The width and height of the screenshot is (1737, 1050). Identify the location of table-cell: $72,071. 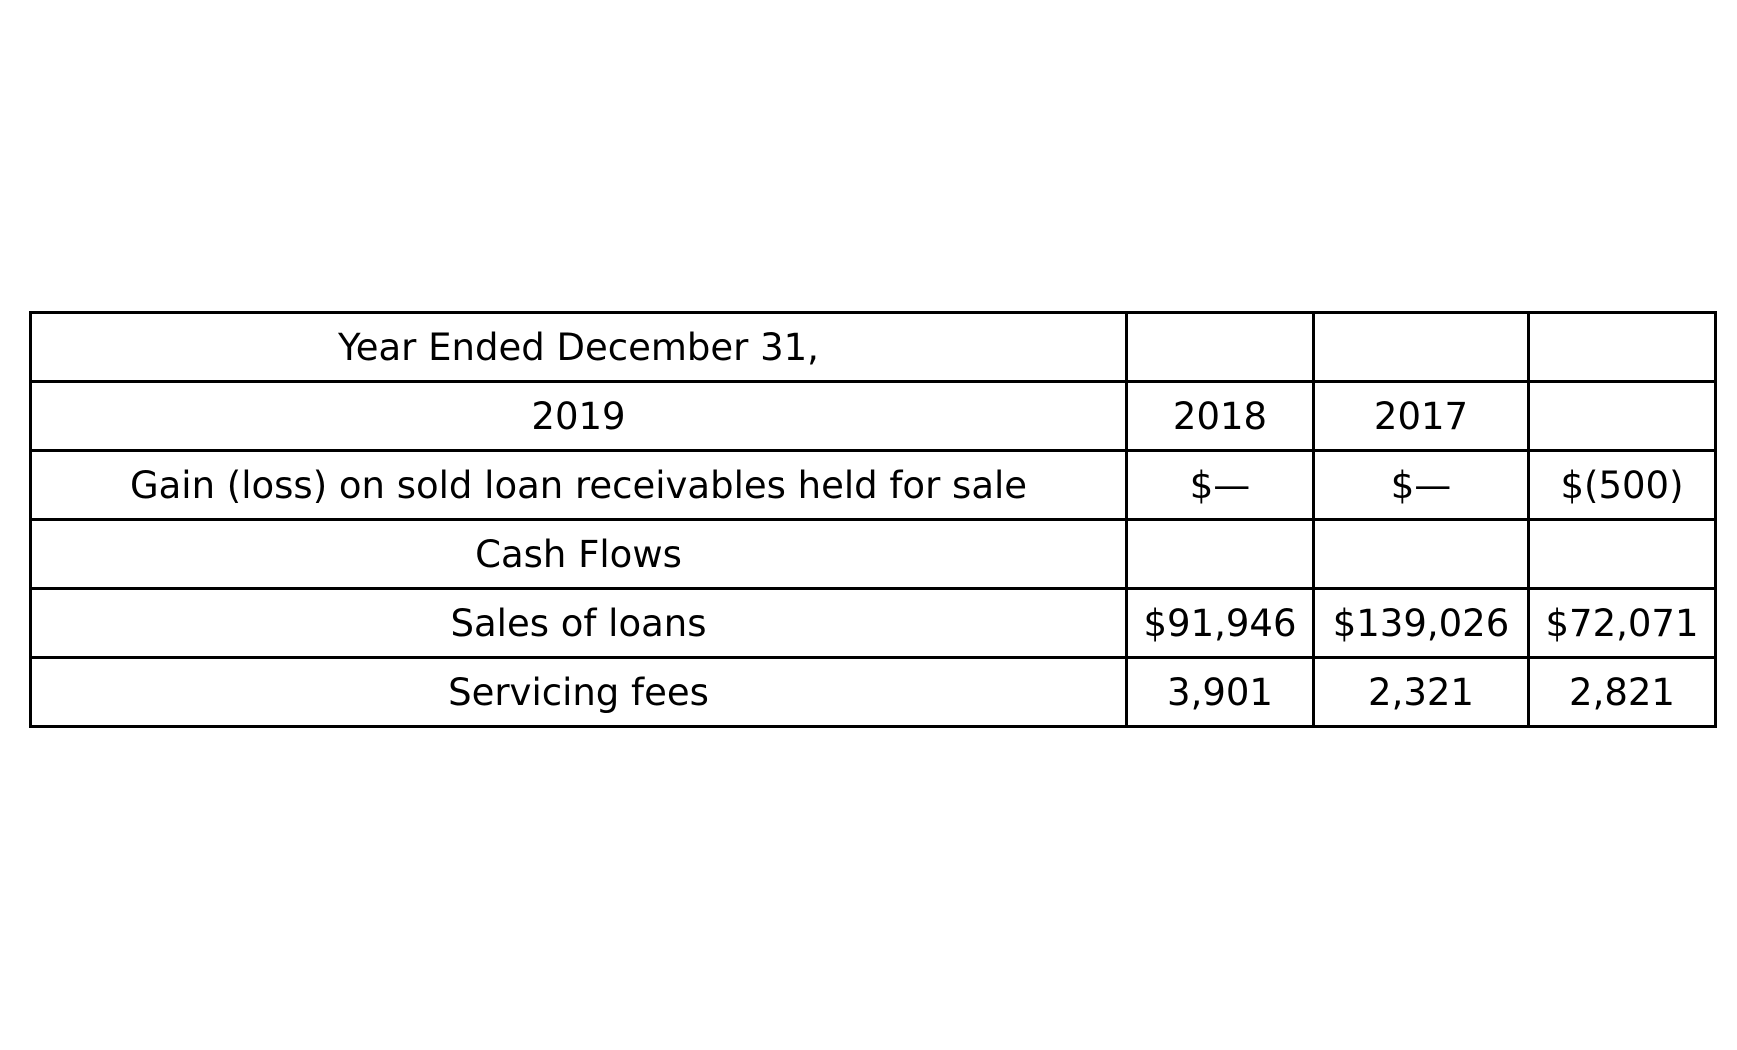
(1622, 623).